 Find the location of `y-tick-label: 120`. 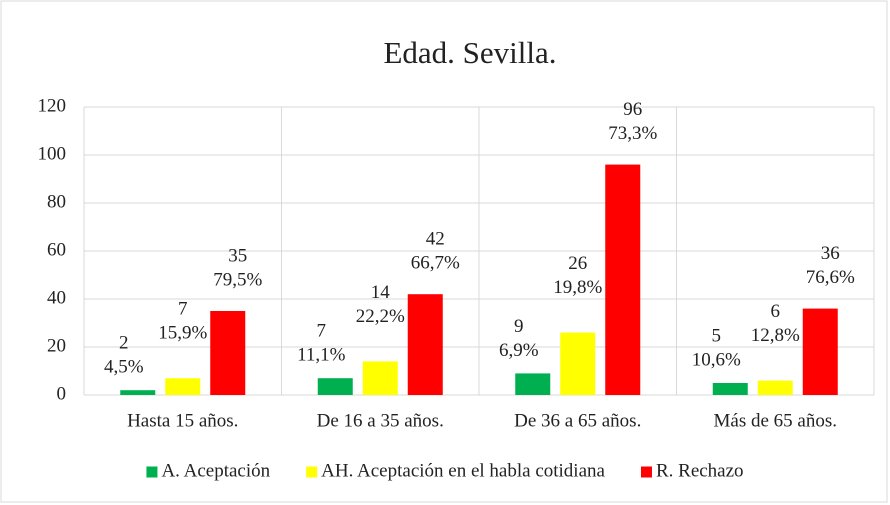

y-tick-label: 120 is located at coordinates (52, 105).